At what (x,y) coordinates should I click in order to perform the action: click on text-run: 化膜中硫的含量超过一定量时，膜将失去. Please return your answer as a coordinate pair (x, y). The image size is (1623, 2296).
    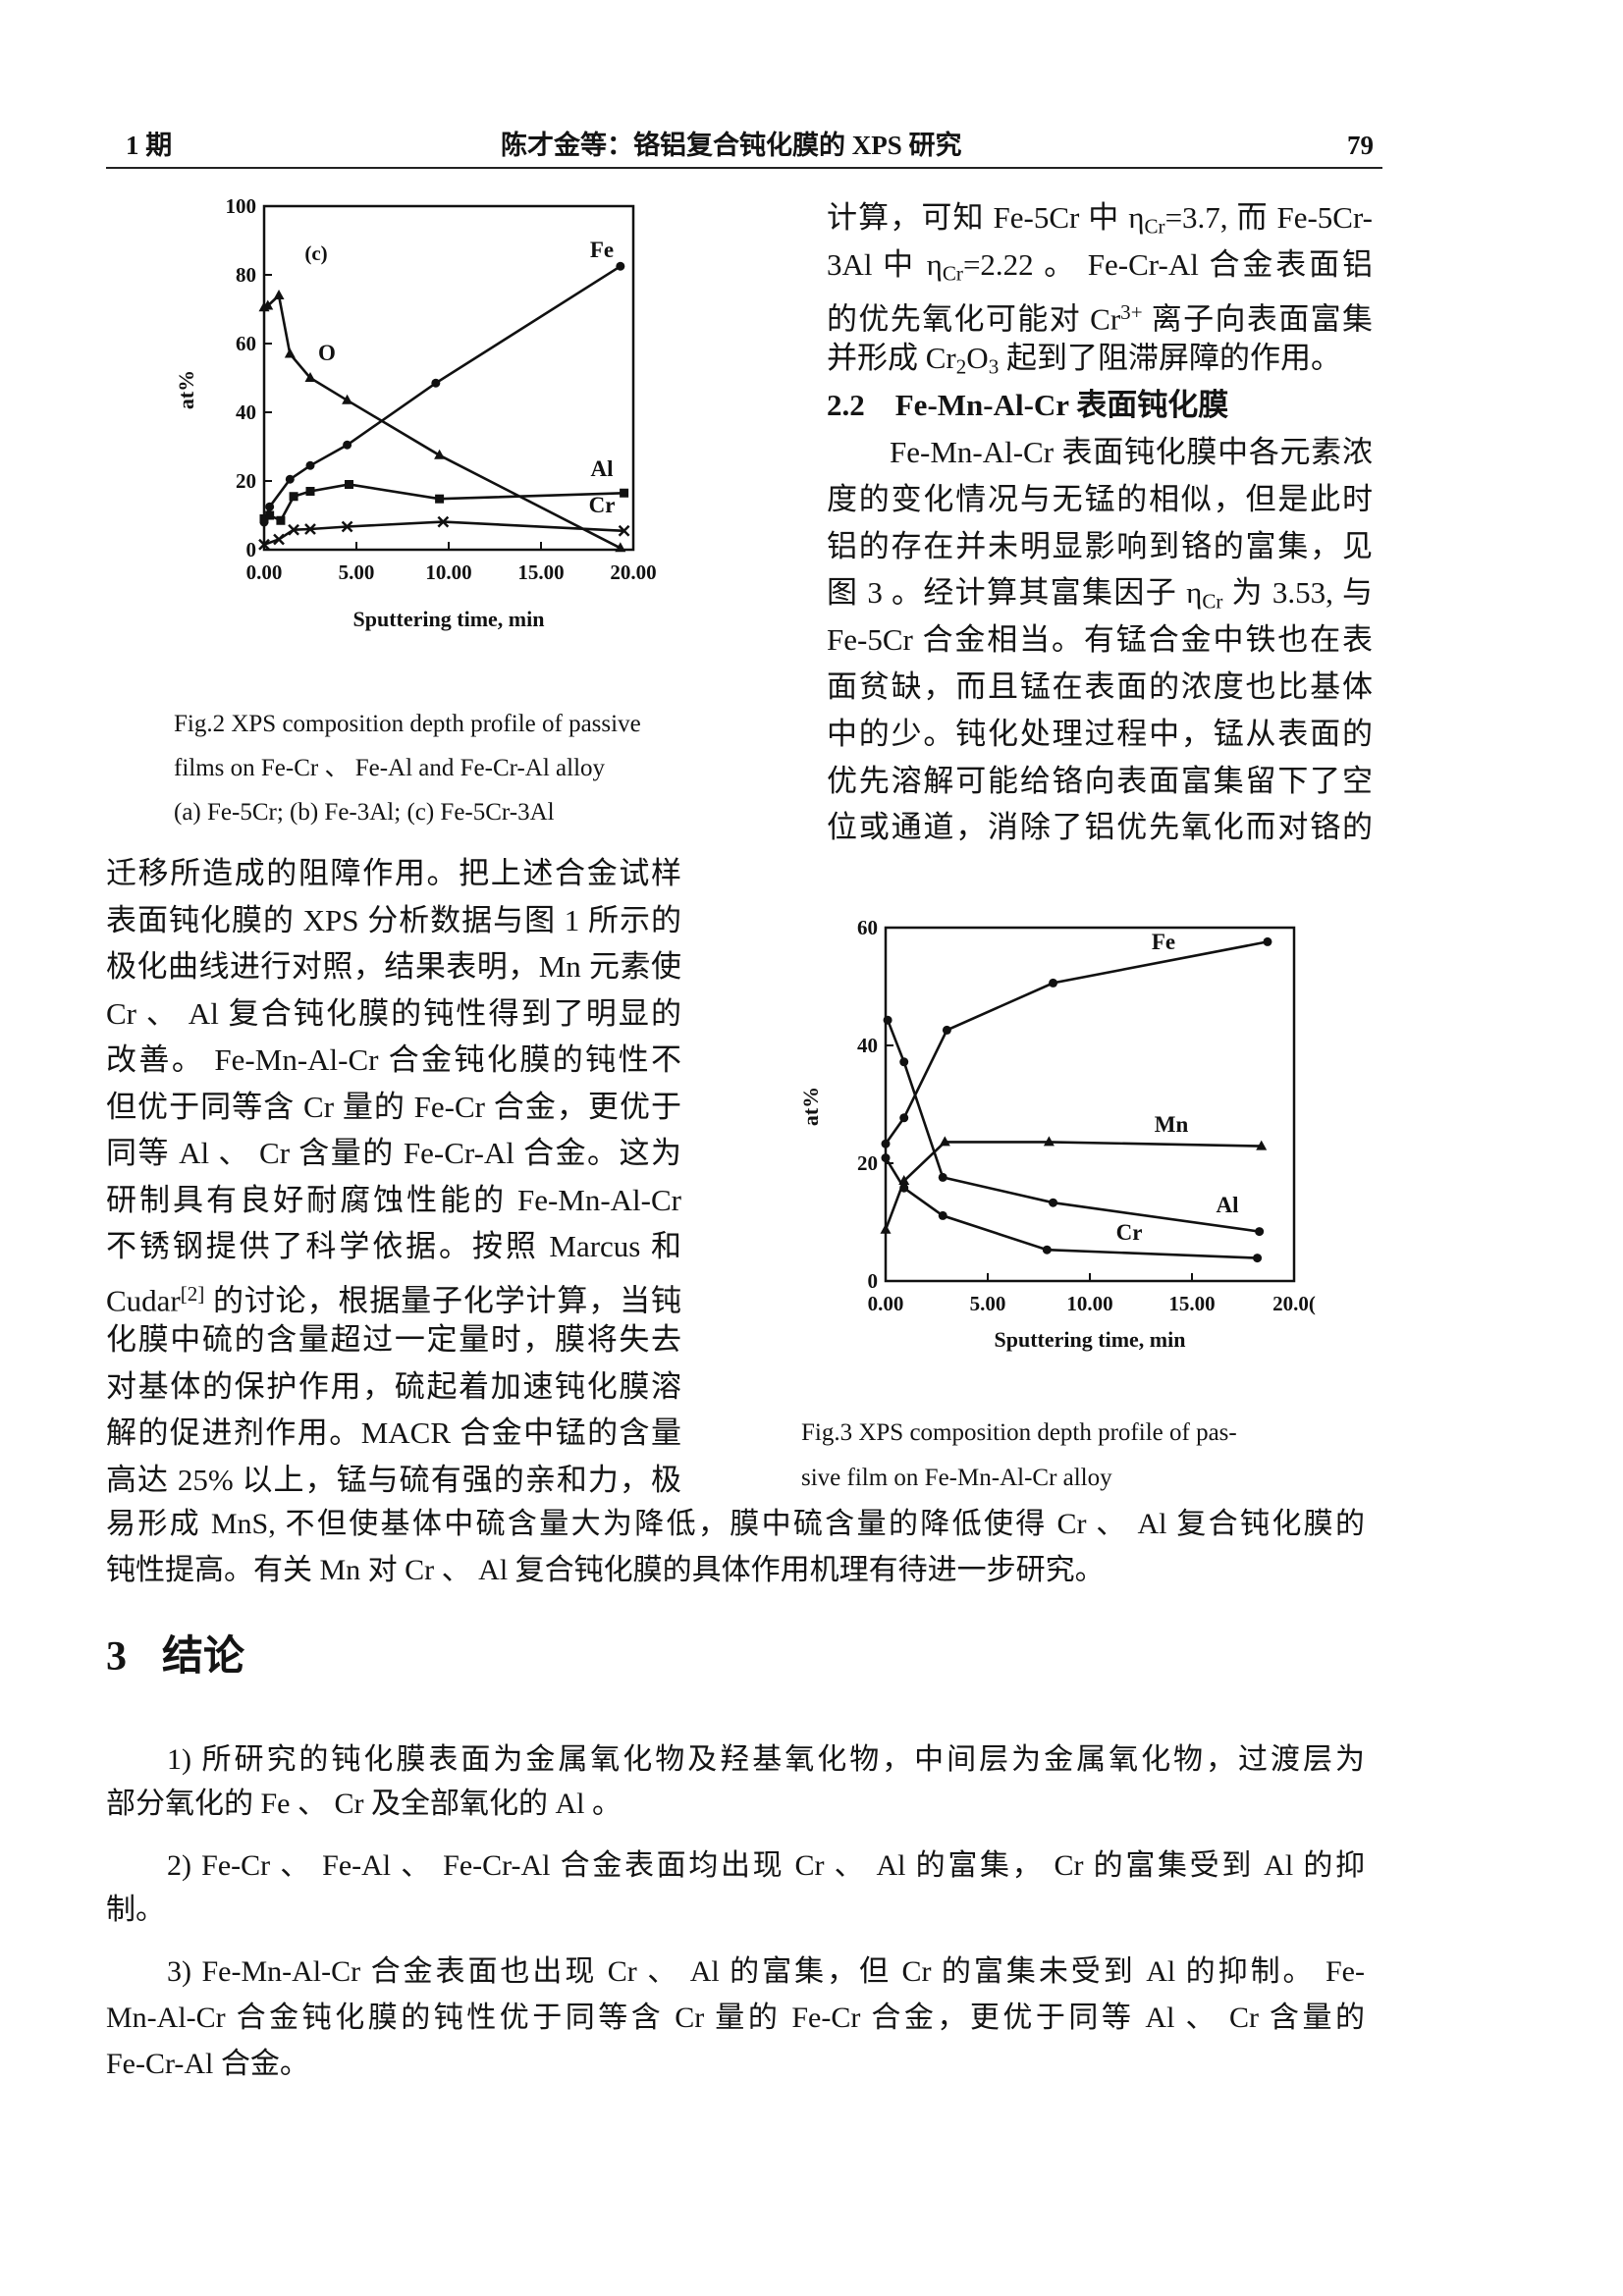
    Looking at the image, I should click on (394, 1339).